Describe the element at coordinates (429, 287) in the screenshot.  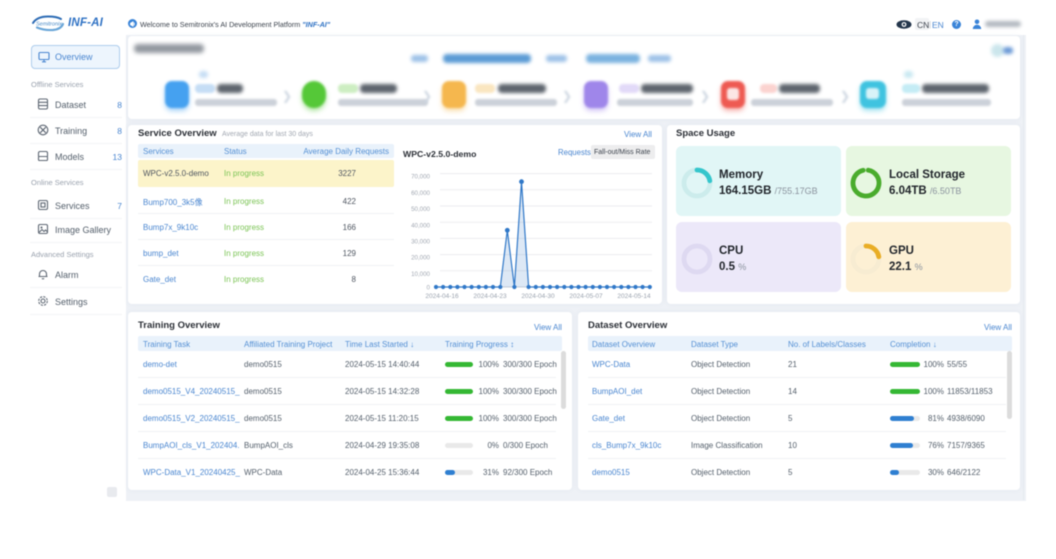
I see `svg-text: 0` at that location.